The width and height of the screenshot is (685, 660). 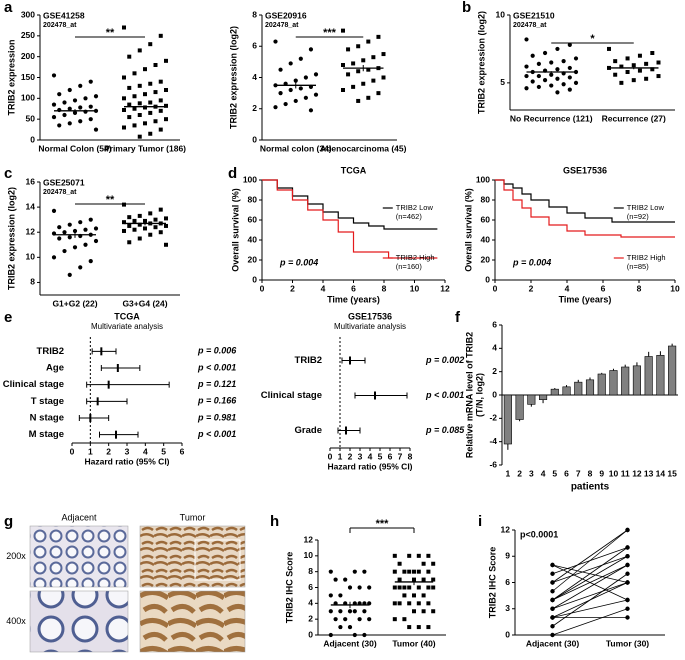 I want to click on x-tick-label: 12, so click(x=637, y=473).